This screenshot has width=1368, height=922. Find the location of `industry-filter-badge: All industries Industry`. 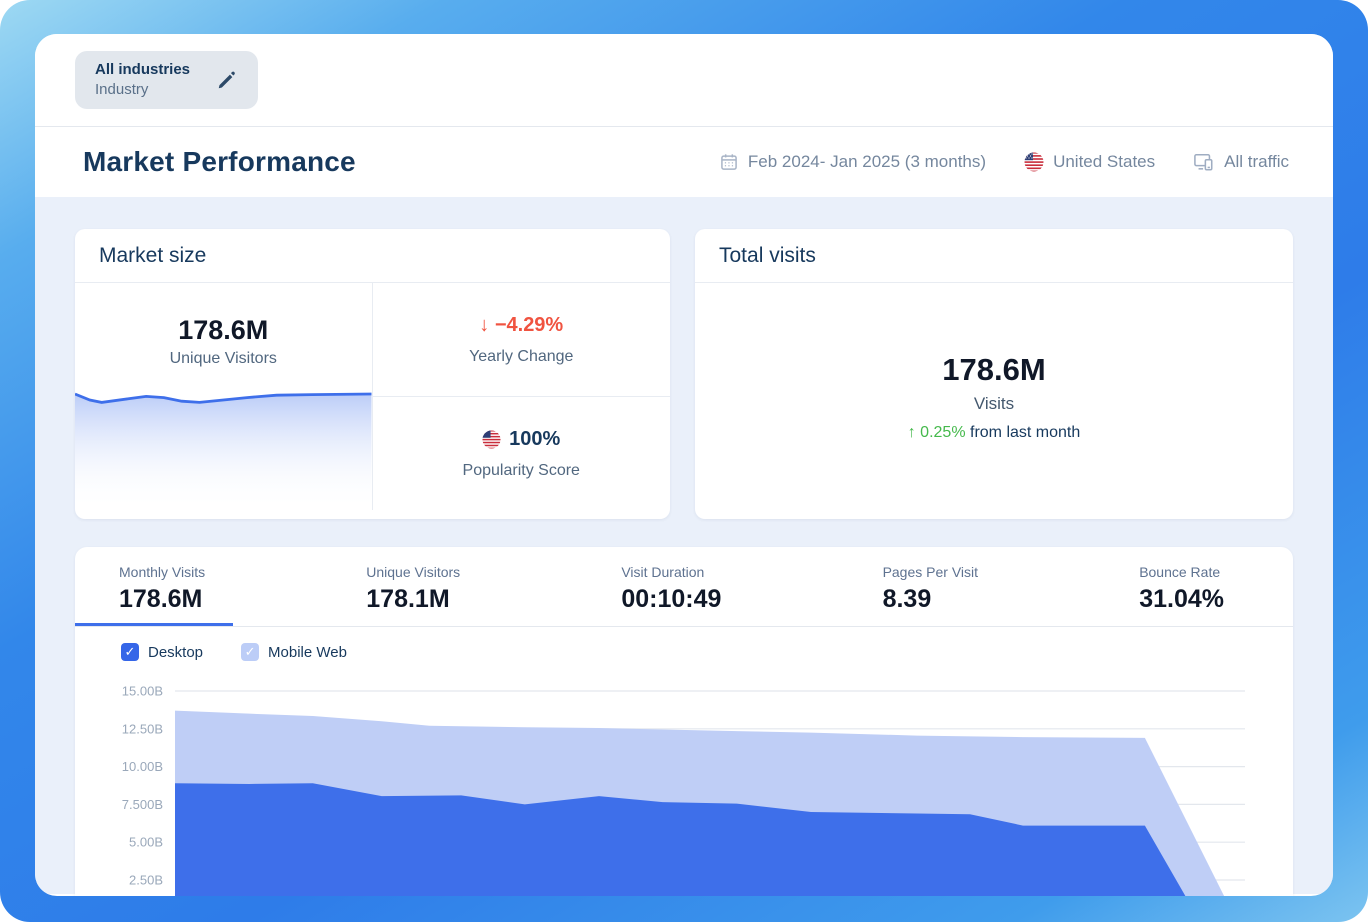

industry-filter-badge: All industries Industry is located at coordinates (167, 80).